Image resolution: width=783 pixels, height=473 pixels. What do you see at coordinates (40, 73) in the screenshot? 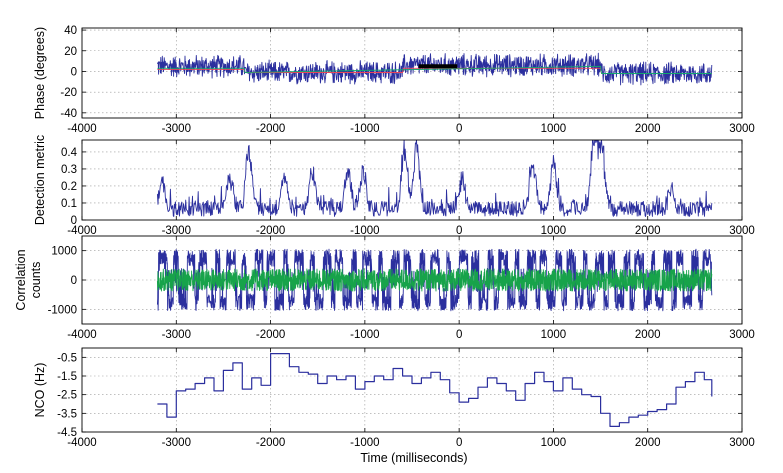
I see `y-axis-label: Phase (degrees)` at bounding box center [40, 73].